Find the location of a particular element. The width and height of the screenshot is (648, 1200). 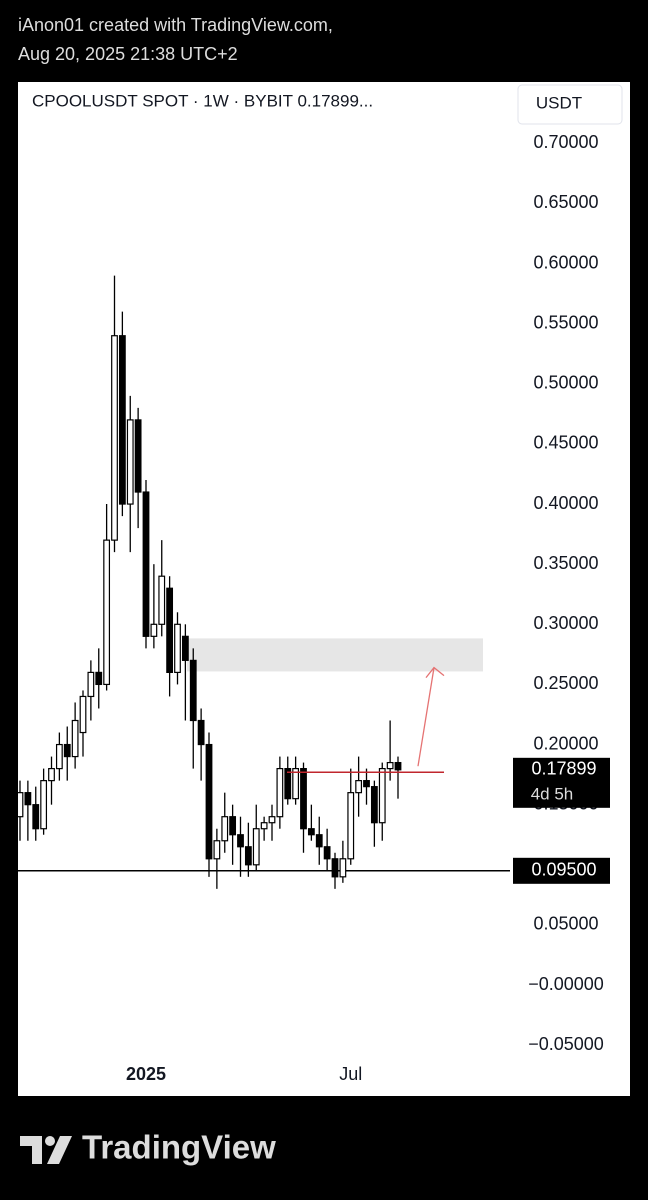

y-tick-label: 0.05000 is located at coordinates (565, 924).